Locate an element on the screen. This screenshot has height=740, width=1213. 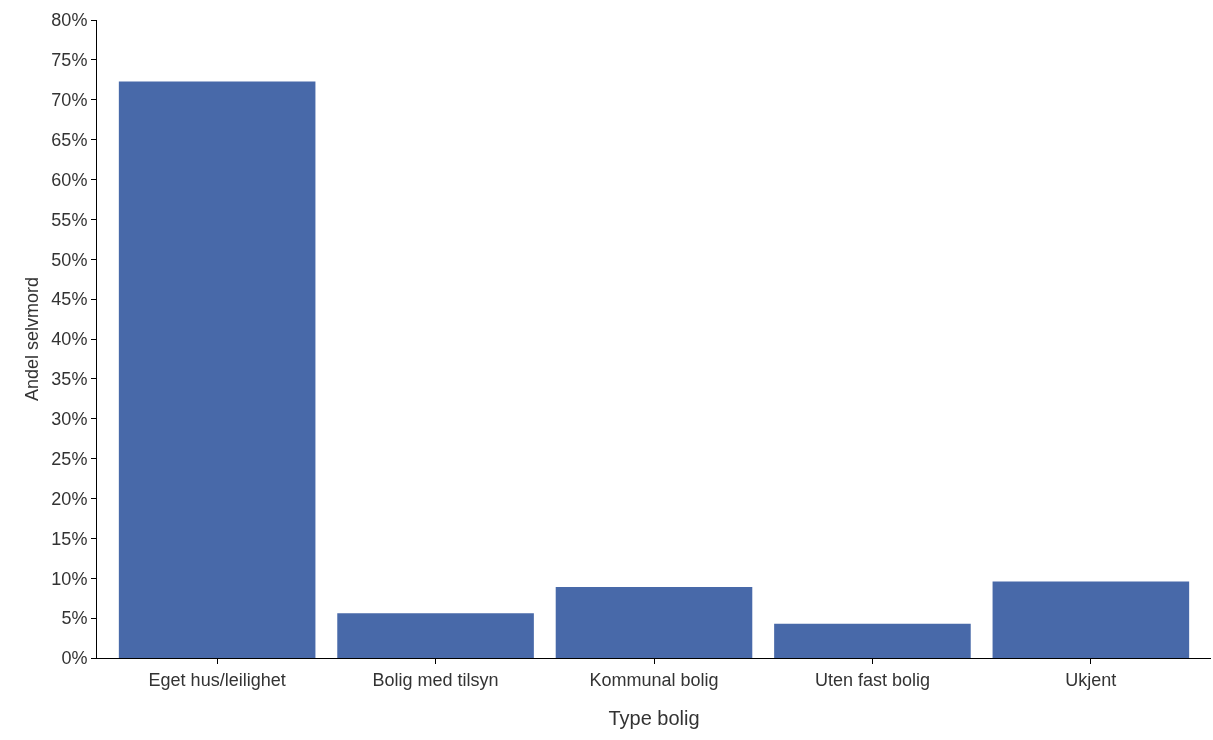
y-tick-label: 35% is located at coordinates (69, 379).